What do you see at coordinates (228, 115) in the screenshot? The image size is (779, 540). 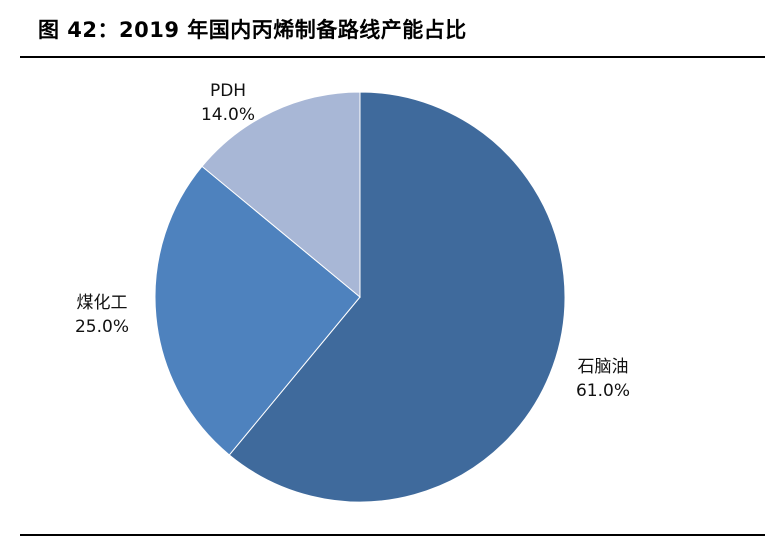 I see `slice-value-3: 14.0%` at bounding box center [228, 115].